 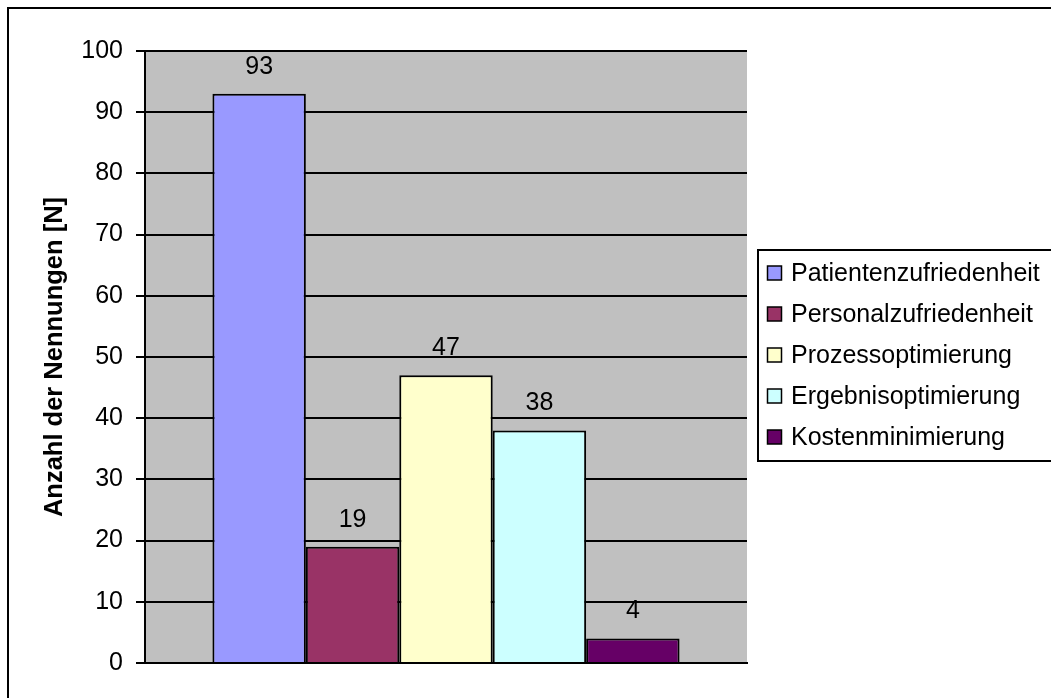 What do you see at coordinates (109, 110) in the screenshot?
I see `y-tick-label: 90` at bounding box center [109, 110].